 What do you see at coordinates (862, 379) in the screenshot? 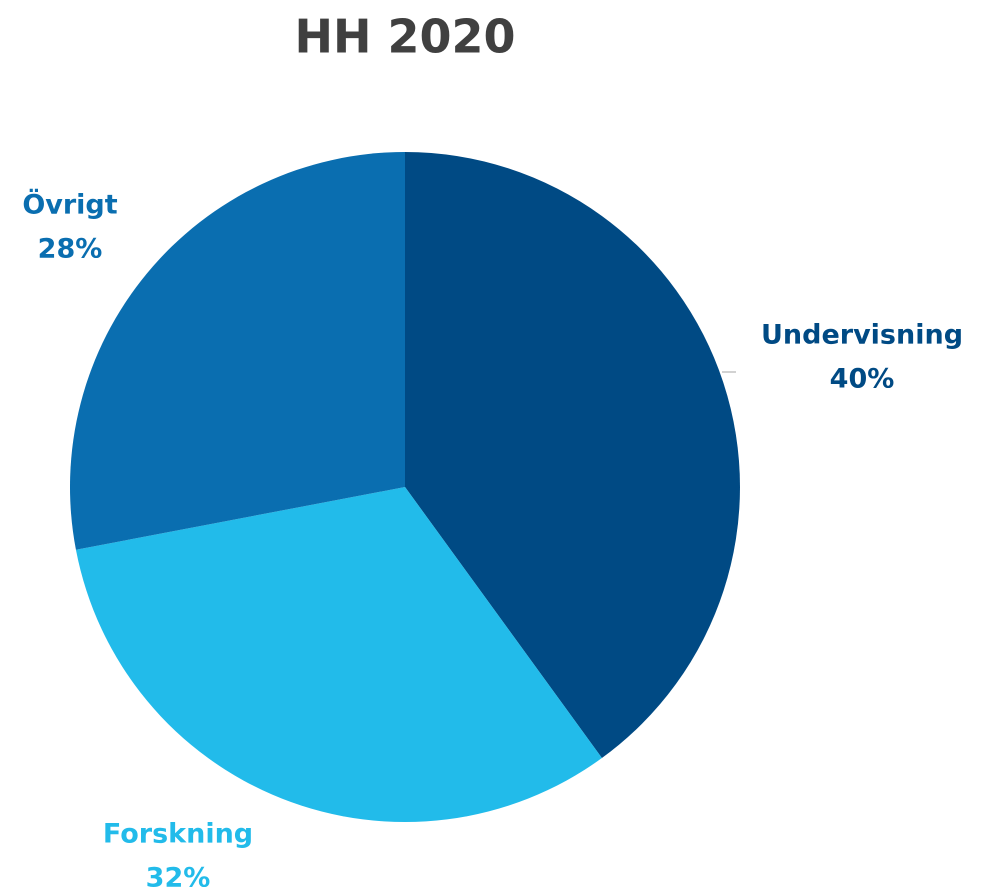
I see `slice-value-label: 40%` at bounding box center [862, 379].